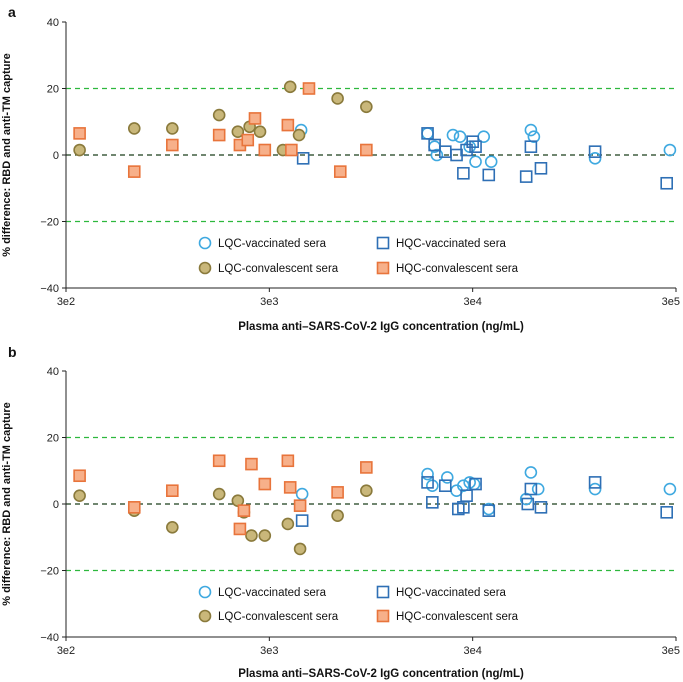 This screenshot has width=683, height=682. I want to click on x-tick-label: 3e5, so click(671, 651).